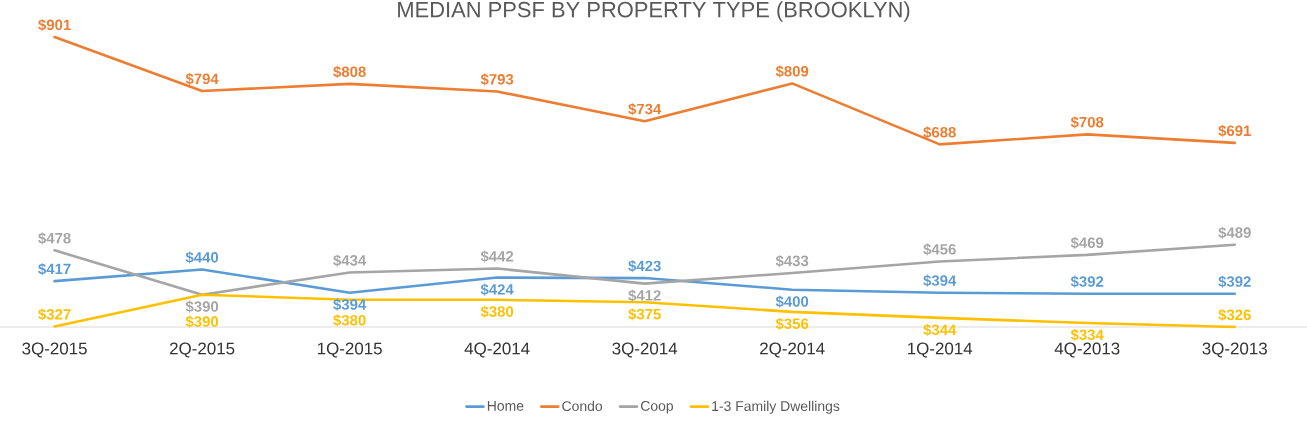 The image size is (1307, 432). What do you see at coordinates (497, 289) in the screenshot?
I see `data-label: $424` at bounding box center [497, 289].